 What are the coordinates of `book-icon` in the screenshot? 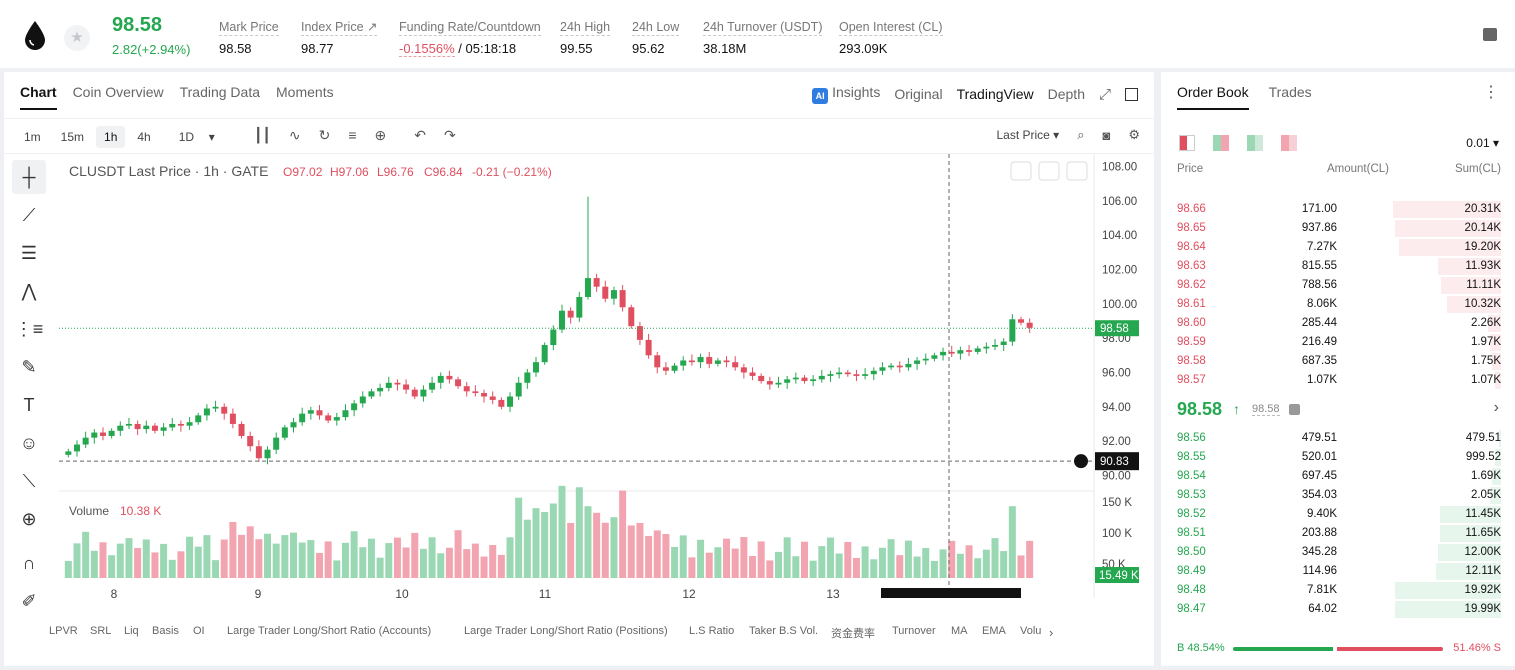 It's located at (1490, 34).